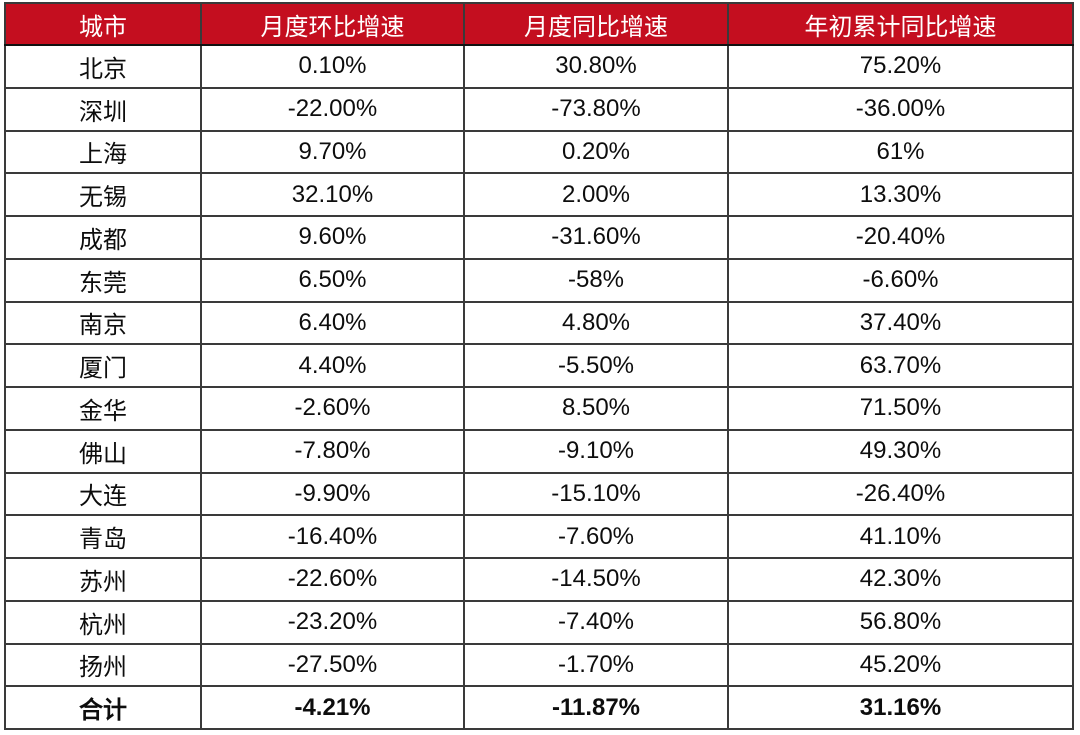 The height and width of the screenshot is (735, 1080). What do you see at coordinates (596, 152) in the screenshot?
I see `yoy-growth-cell: 0.20%` at bounding box center [596, 152].